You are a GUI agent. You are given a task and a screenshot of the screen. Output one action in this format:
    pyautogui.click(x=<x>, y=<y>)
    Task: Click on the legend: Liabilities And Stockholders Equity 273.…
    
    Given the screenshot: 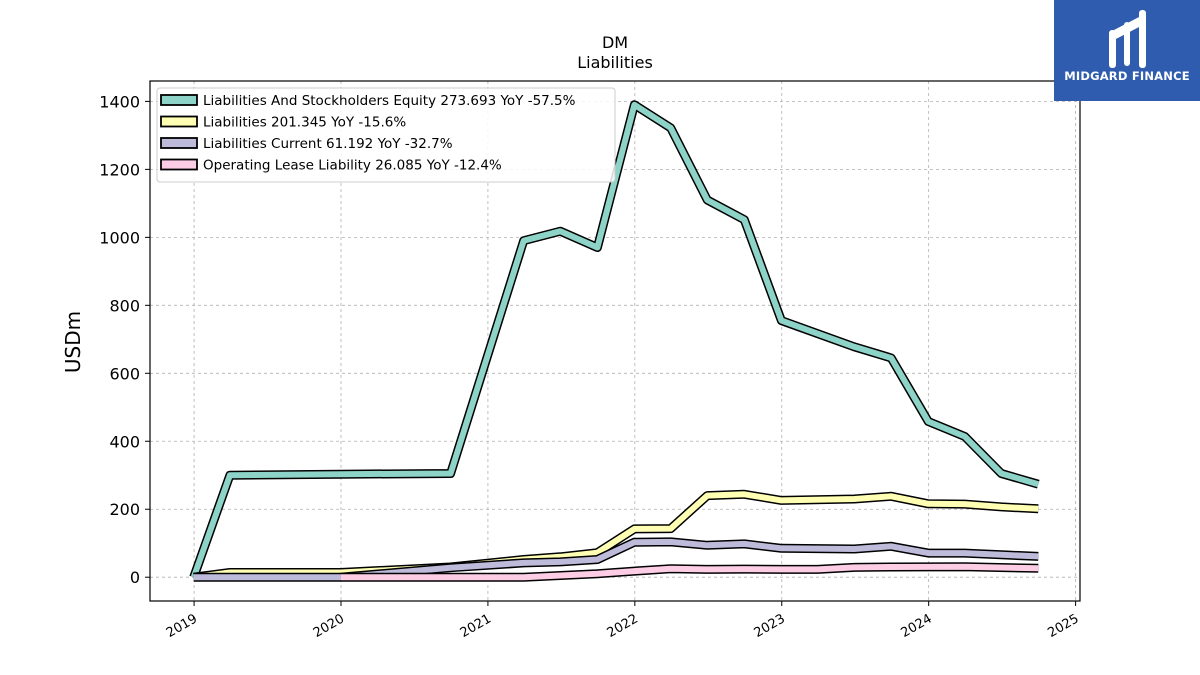 What is the action you would take?
    pyautogui.click(x=386, y=135)
    